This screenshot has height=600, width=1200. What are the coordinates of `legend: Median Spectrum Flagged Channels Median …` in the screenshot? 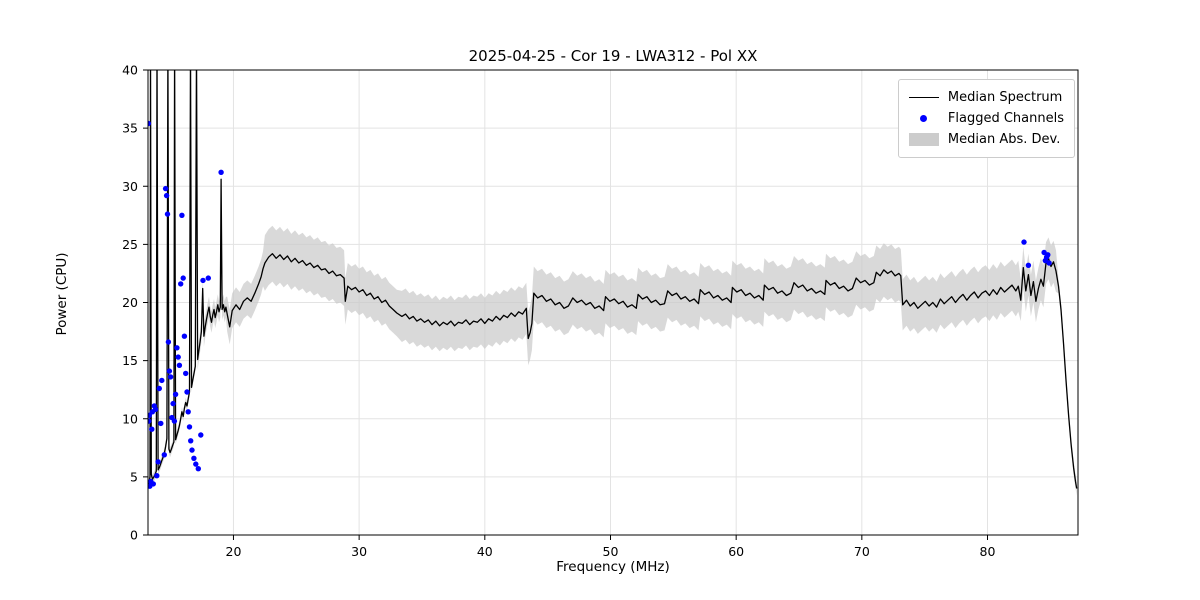 It's located at (986, 118).